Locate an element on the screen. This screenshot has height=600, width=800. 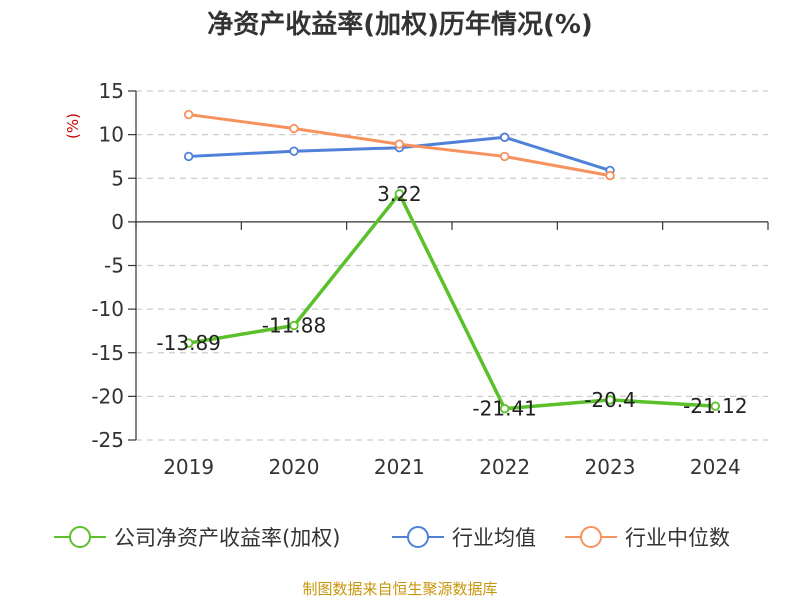
y-tick-label: 15 is located at coordinates (111, 91).